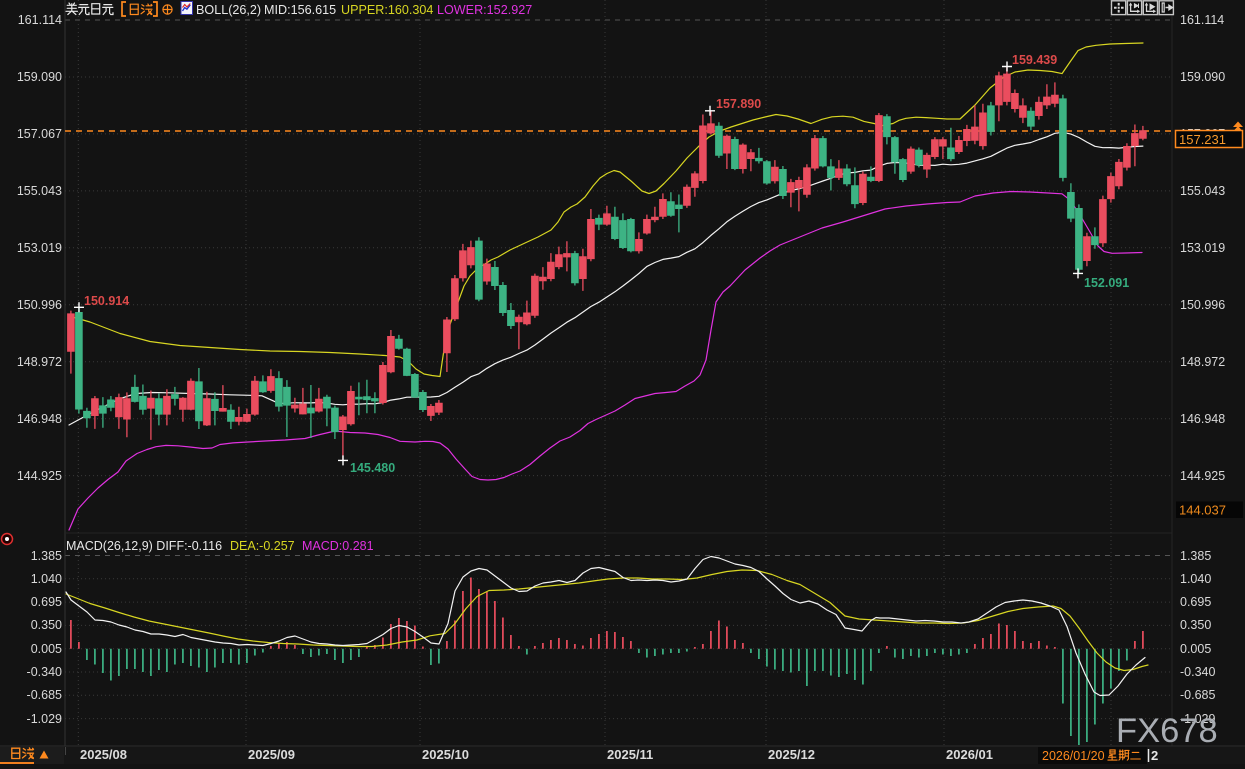 Image resolution: width=1245 pixels, height=769 pixels. Describe the element at coordinates (338, 546) in the screenshot. I see `svg-text: MACD:0.281` at that location.